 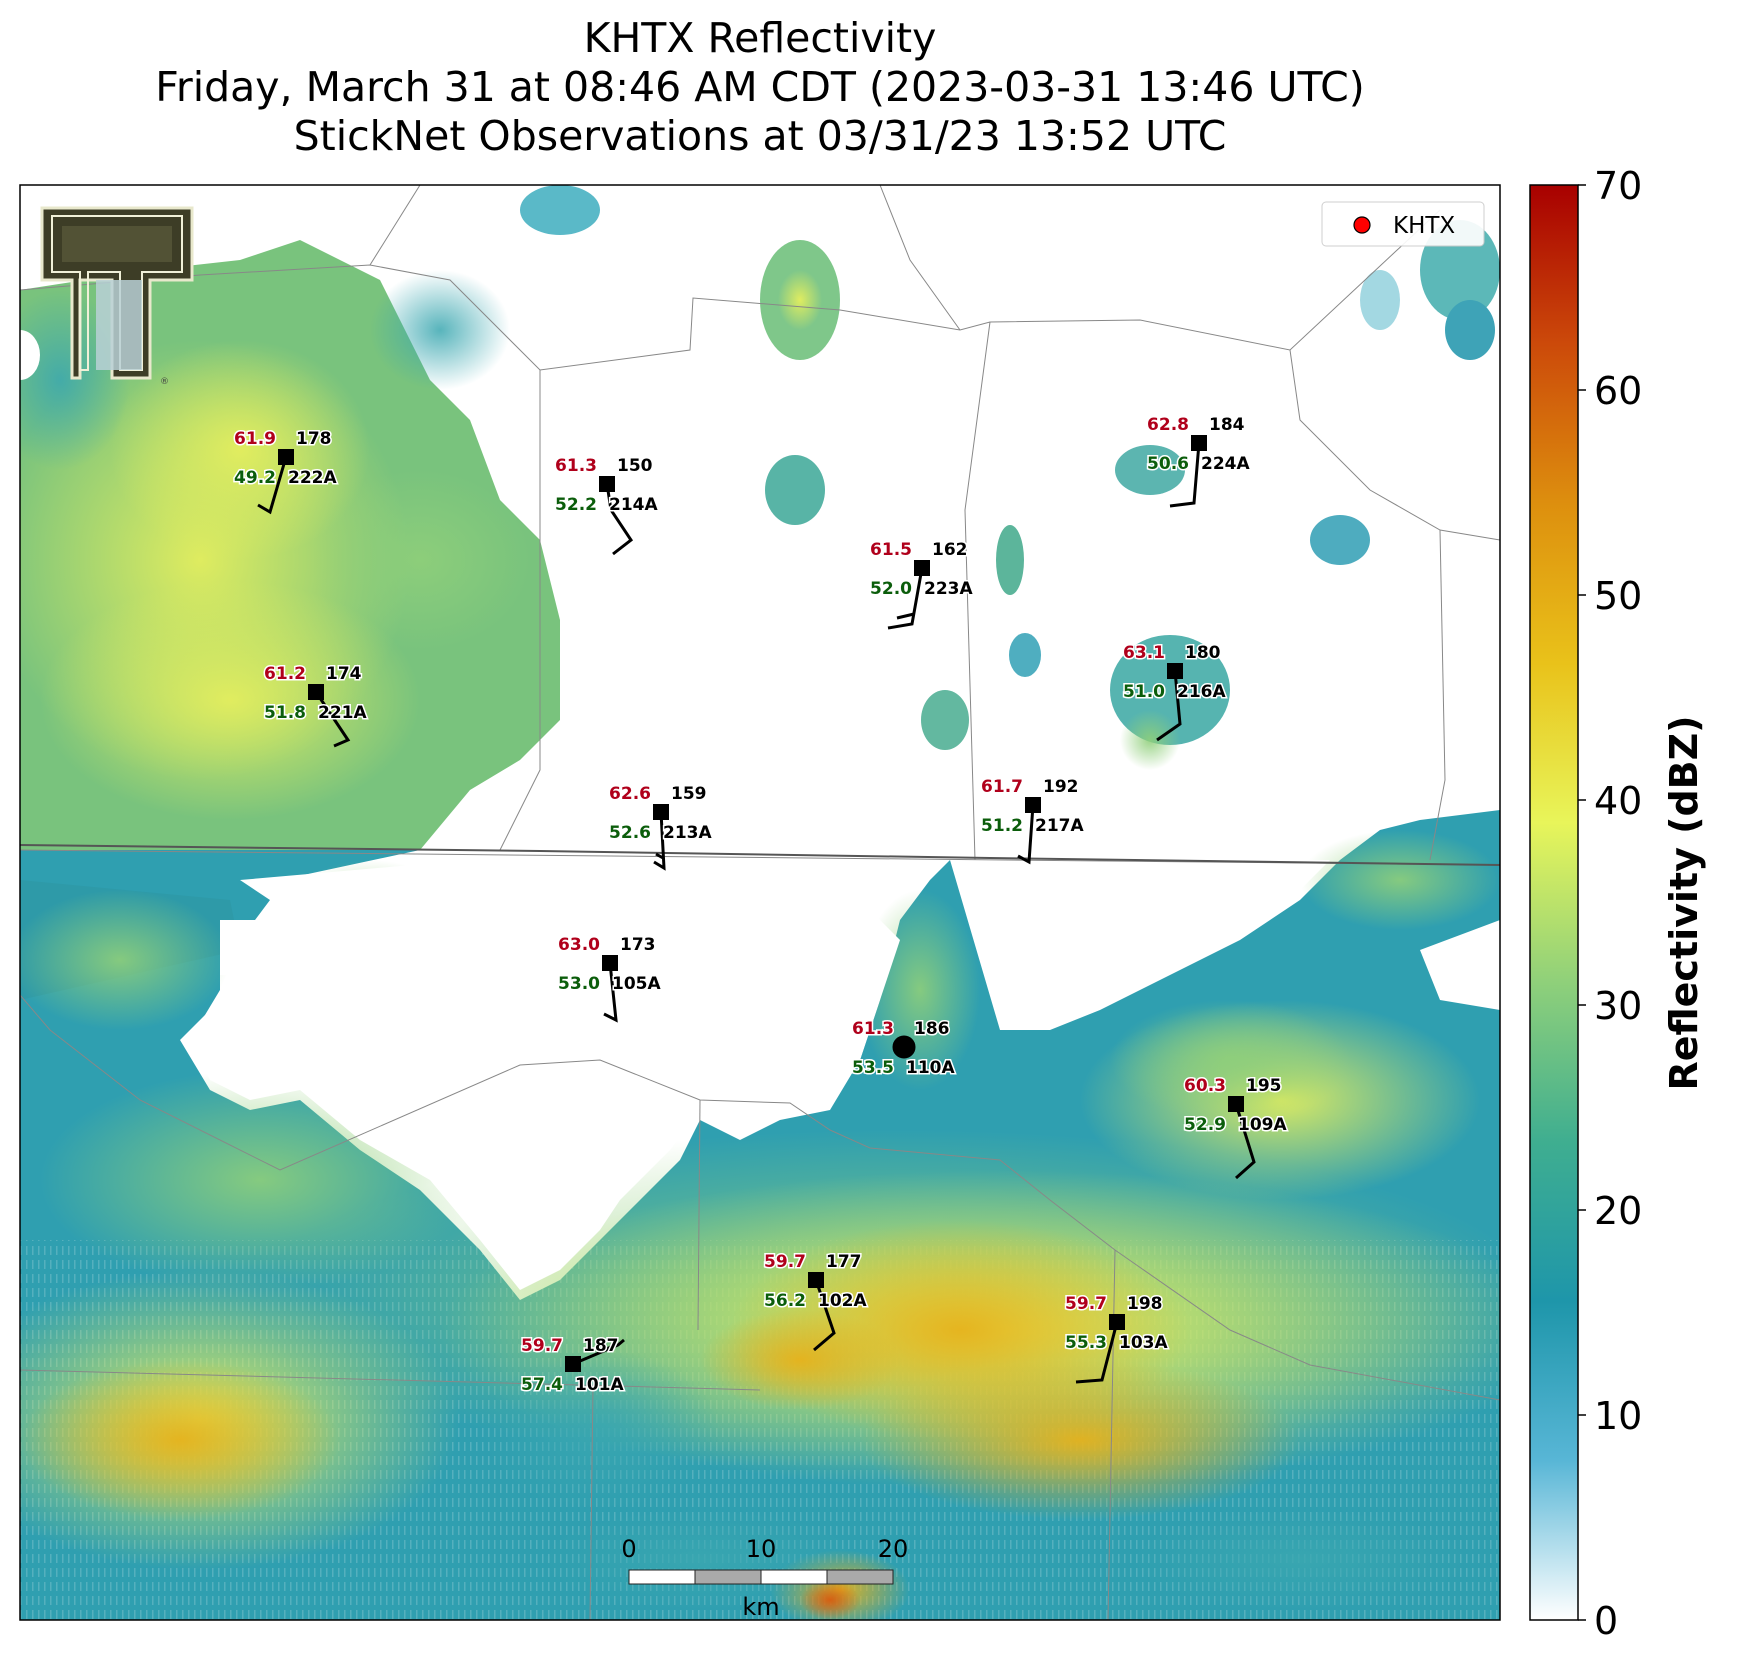 I want to click on station-dewpoint: 49.2, so click(x=255, y=478).